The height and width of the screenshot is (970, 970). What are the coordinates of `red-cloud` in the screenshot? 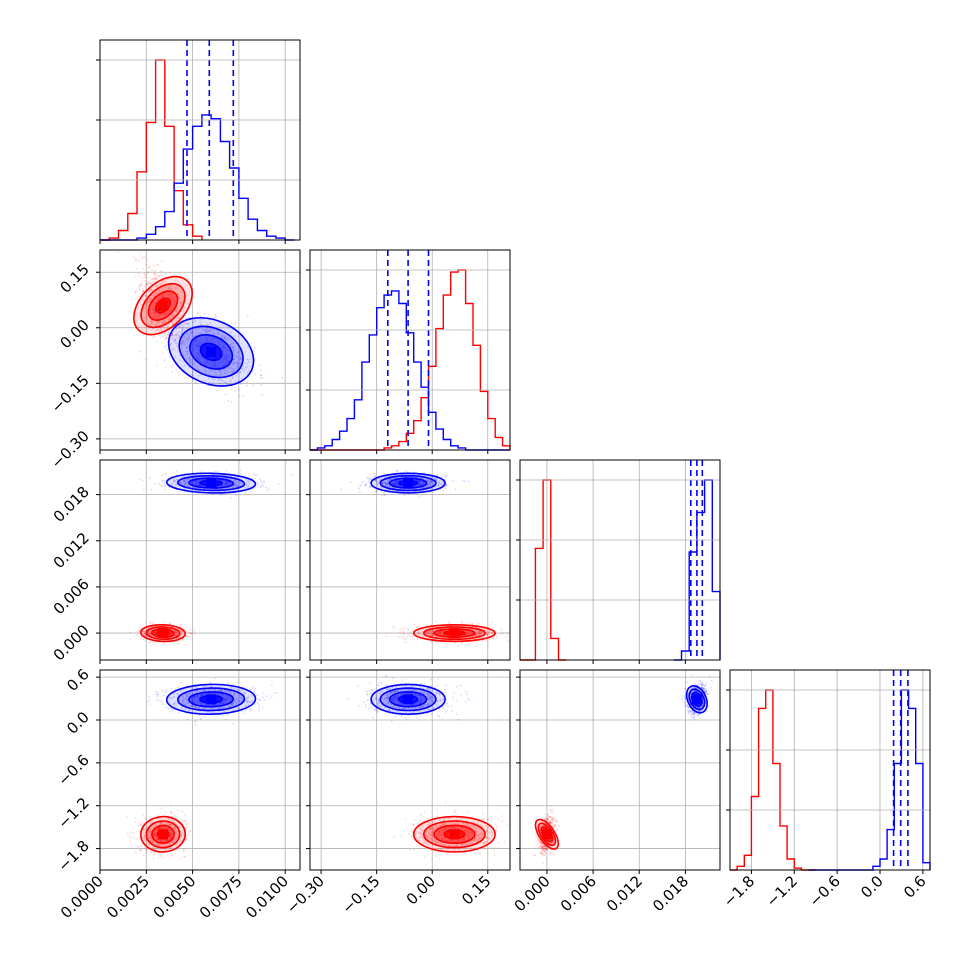 It's located at (157, 312).